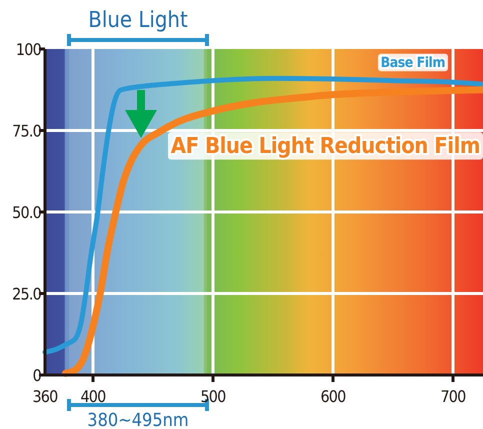 This screenshot has width=483, height=429. I want to click on series-label: Base Film, so click(413, 63).